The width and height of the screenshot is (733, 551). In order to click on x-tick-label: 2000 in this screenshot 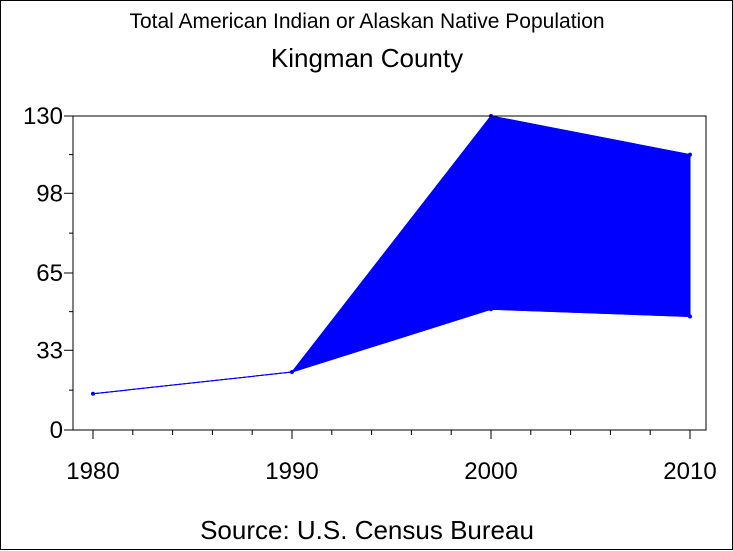, I will do `click(490, 471)`.